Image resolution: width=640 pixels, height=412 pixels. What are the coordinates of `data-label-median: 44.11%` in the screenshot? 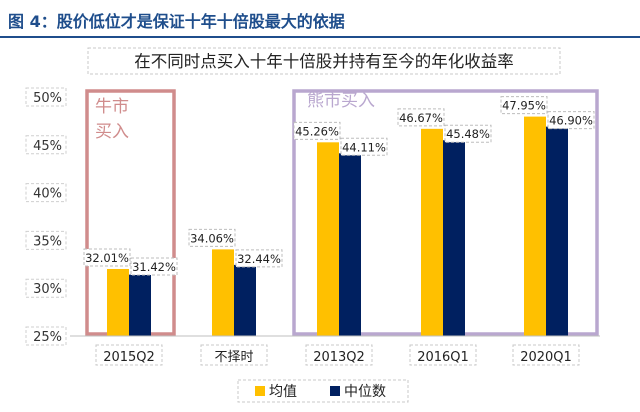 It's located at (364, 147).